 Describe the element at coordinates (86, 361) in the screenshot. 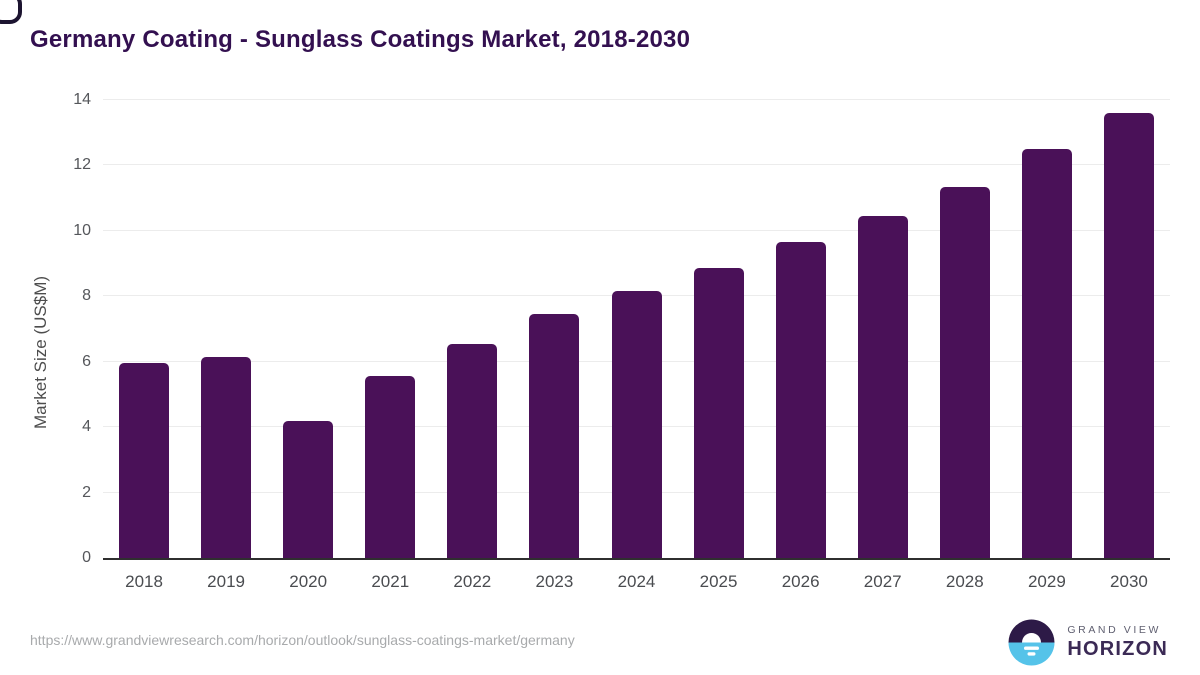

I see `y-tick-label-6: 6` at that location.